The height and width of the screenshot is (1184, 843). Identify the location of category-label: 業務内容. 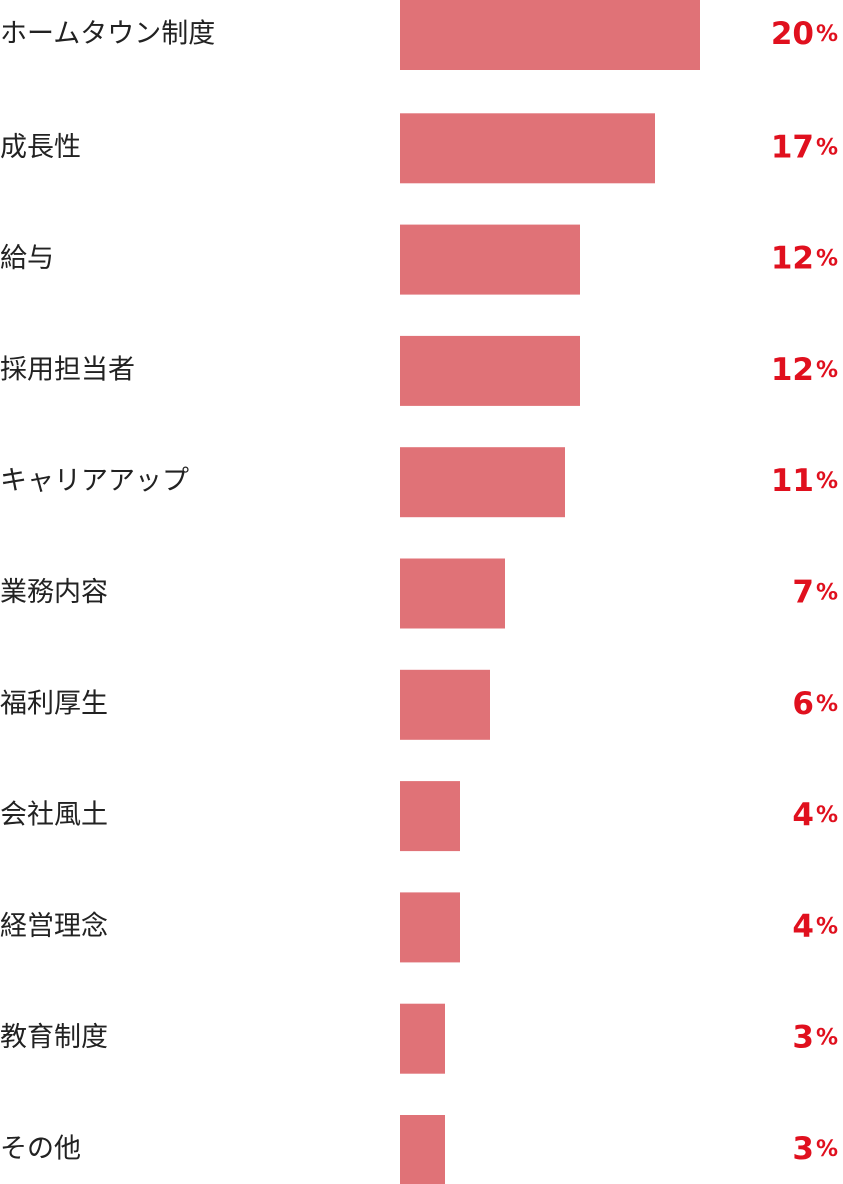
(54, 592).